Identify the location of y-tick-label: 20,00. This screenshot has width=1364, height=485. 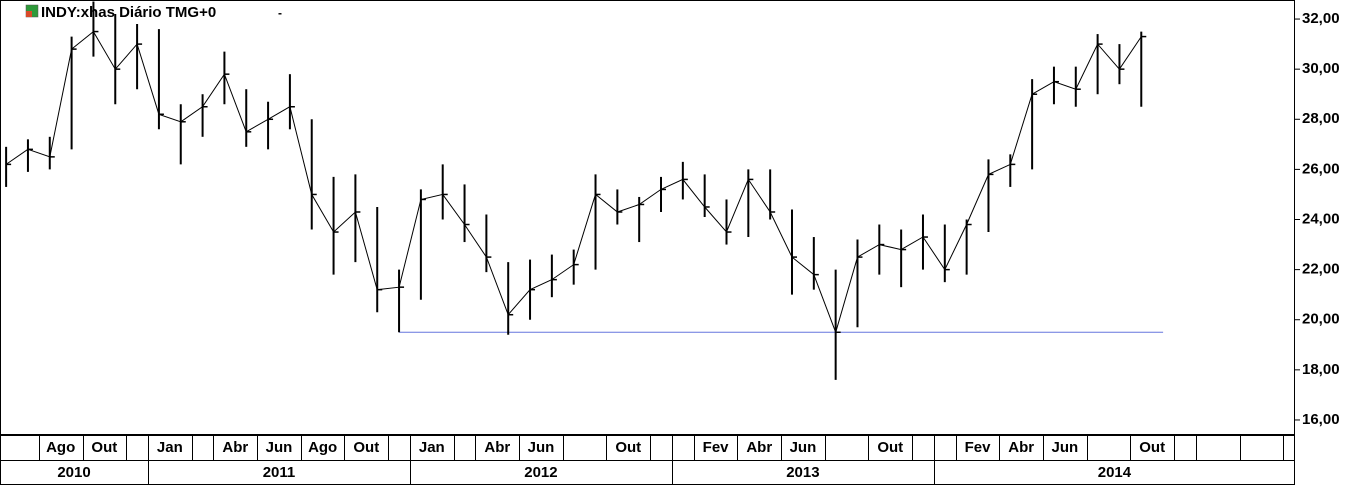
(1321, 319).